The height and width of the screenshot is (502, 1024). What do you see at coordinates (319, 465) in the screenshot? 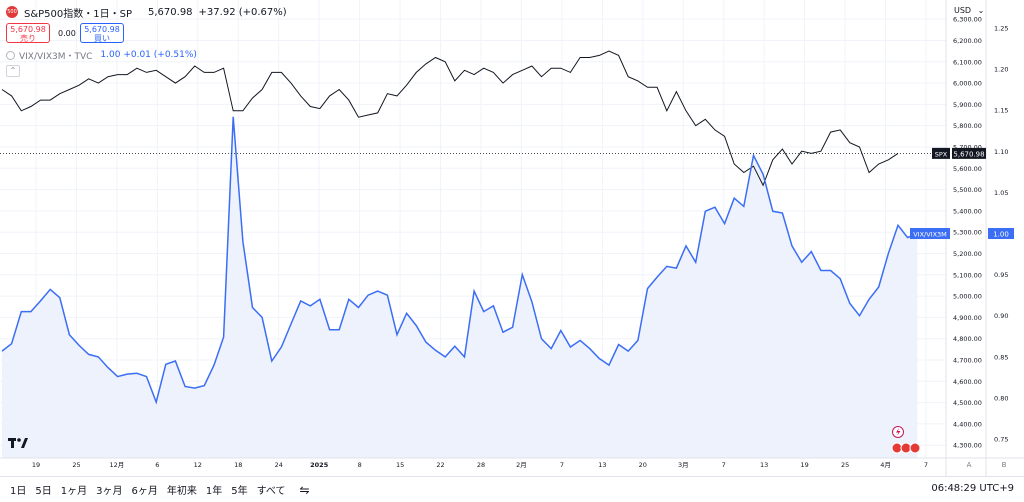
I see `x-tick-label: 2025` at bounding box center [319, 465].